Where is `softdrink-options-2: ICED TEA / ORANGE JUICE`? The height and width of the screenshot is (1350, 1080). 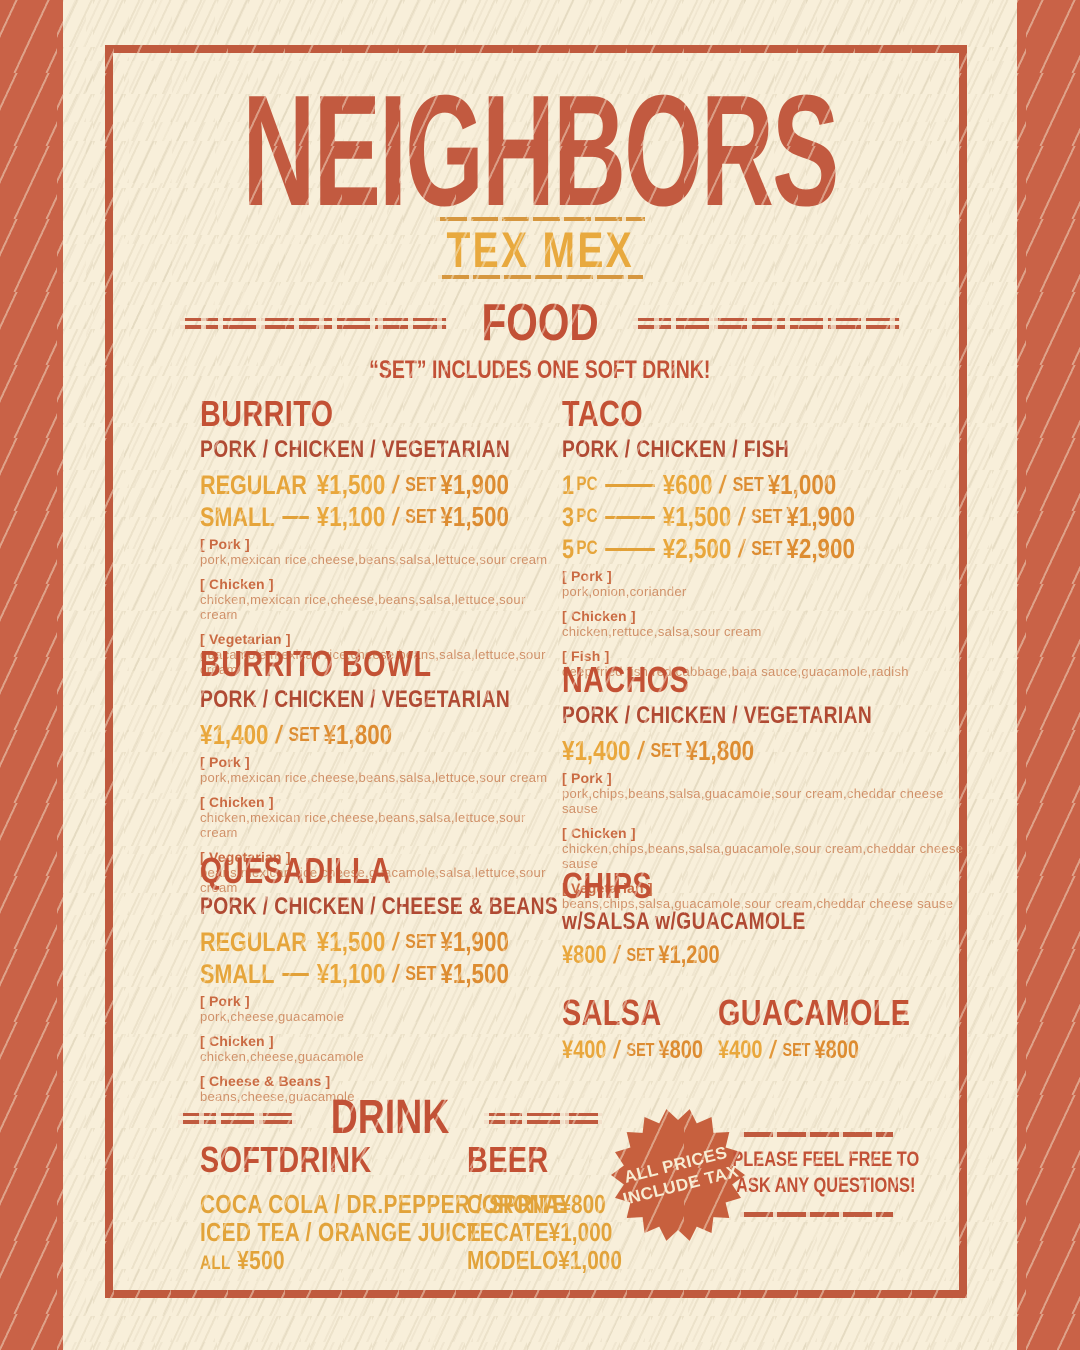 softdrink-options-2: ICED TEA / ORANGE JUICE is located at coordinates (341, 1232).